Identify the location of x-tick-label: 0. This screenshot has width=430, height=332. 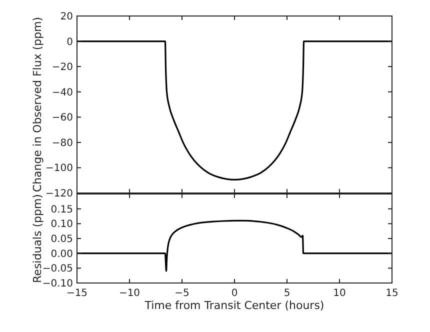
(234, 293).